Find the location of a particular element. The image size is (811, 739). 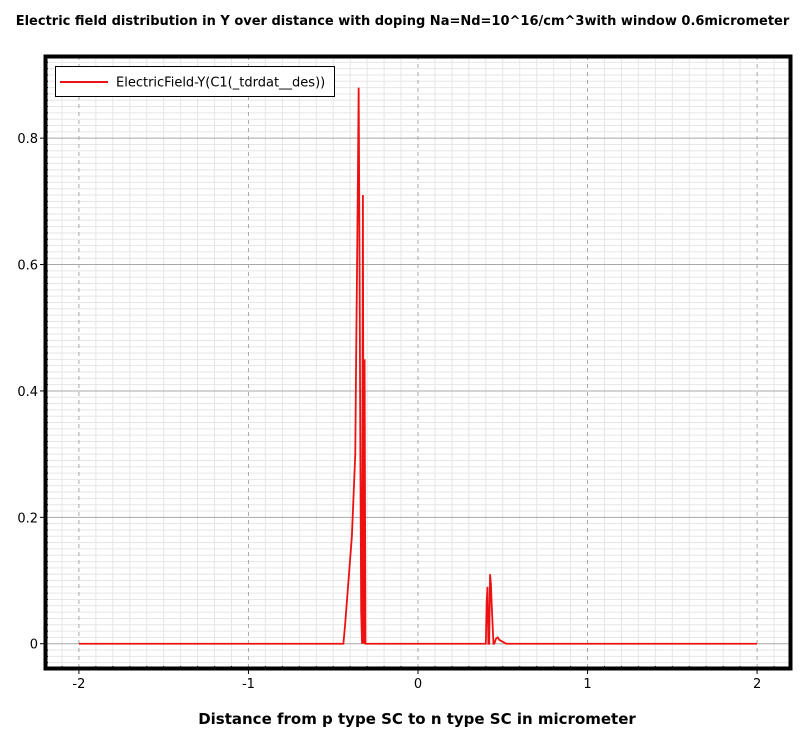

x-tick-label: 1 is located at coordinates (587, 684).